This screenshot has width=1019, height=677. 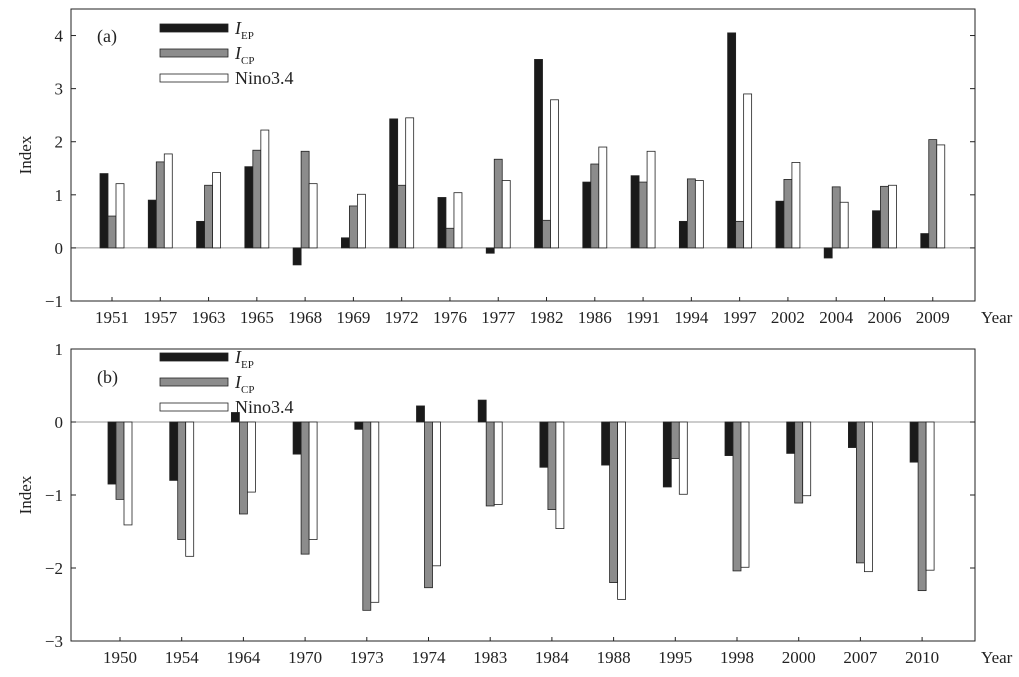 What do you see at coordinates (740, 317) in the screenshot?
I see `x-tick-label: 1997` at bounding box center [740, 317].